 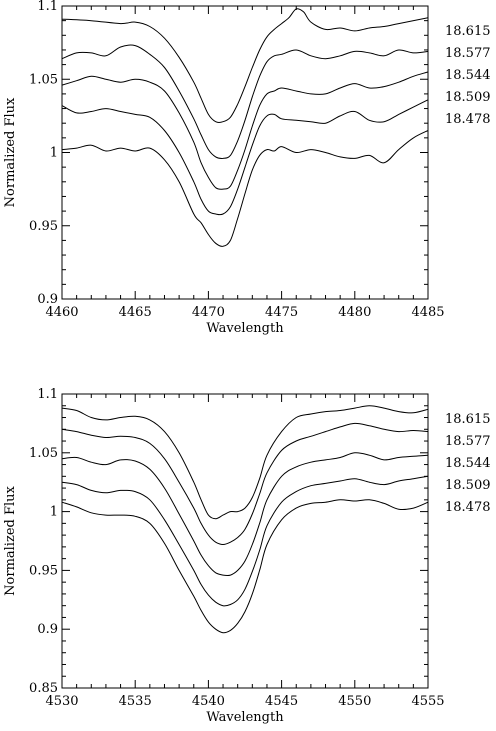 I want to click on x-tick-label: 4470, so click(x=208, y=312).